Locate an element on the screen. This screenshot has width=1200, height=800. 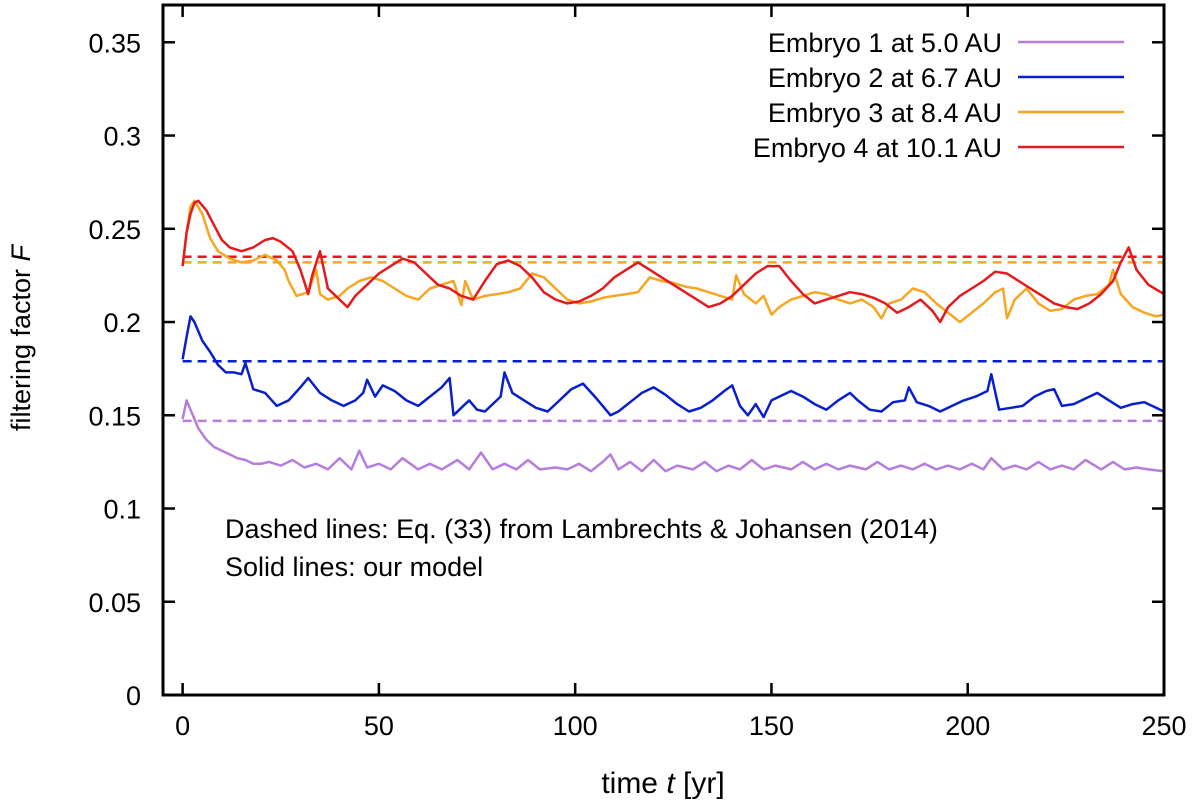
y-tick-label: 0.15 is located at coordinates (114, 416).